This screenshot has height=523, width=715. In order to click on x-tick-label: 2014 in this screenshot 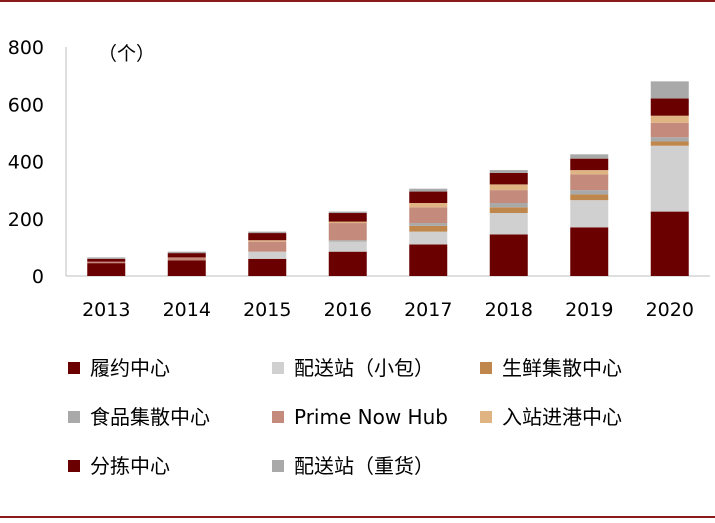, I will do `click(187, 310)`.